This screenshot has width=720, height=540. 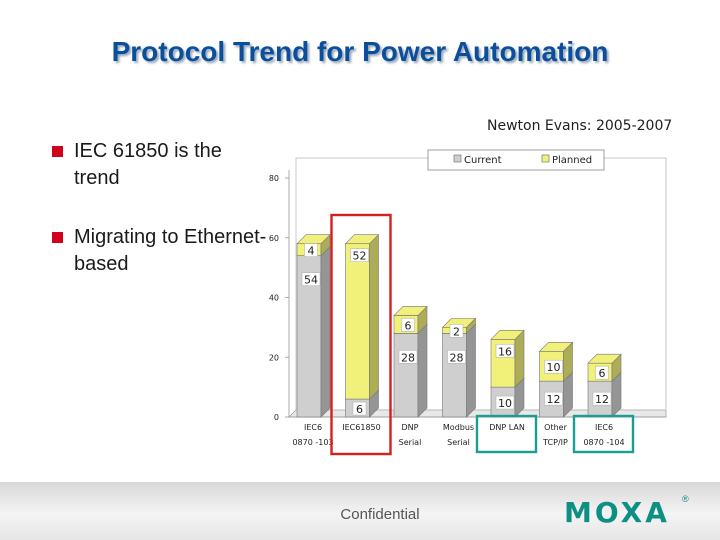 I want to click on x-tick-label: 0870 -103, so click(x=312, y=442).